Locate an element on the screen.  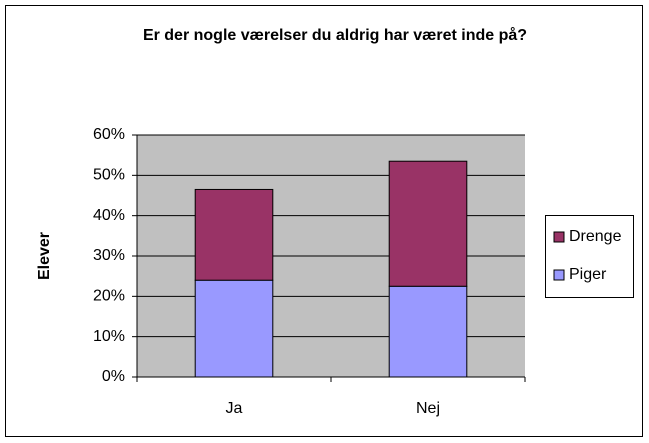
y-tick-label: 10% is located at coordinates (109, 336).